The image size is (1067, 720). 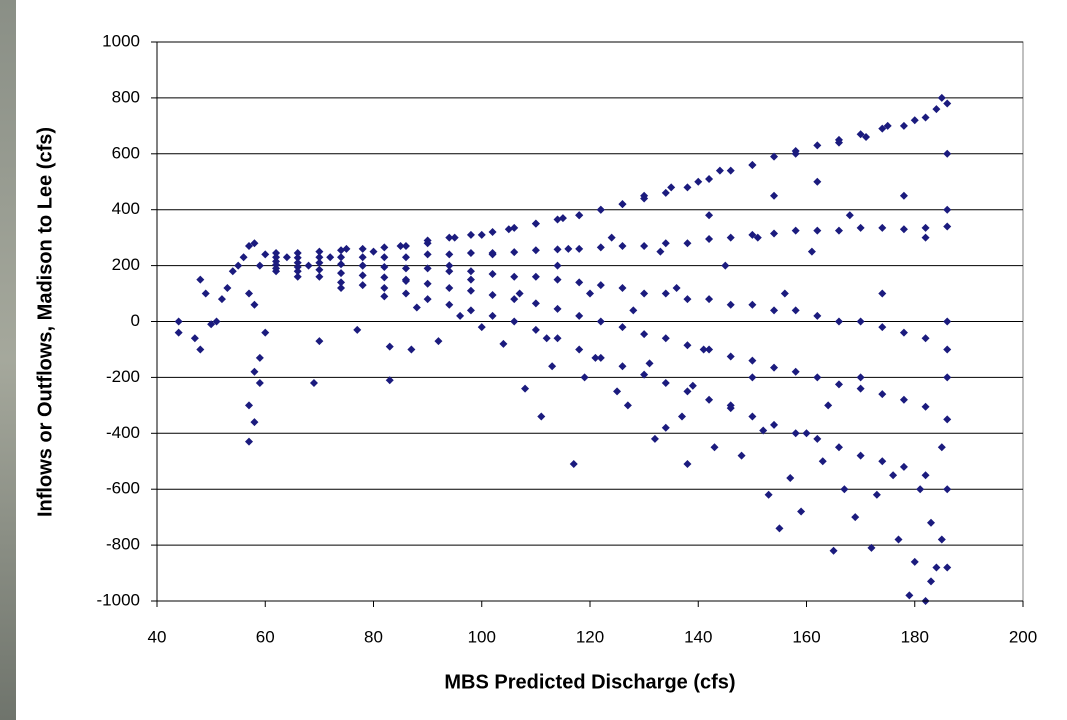 I want to click on background-photo-strip, so click(x=8, y=360).